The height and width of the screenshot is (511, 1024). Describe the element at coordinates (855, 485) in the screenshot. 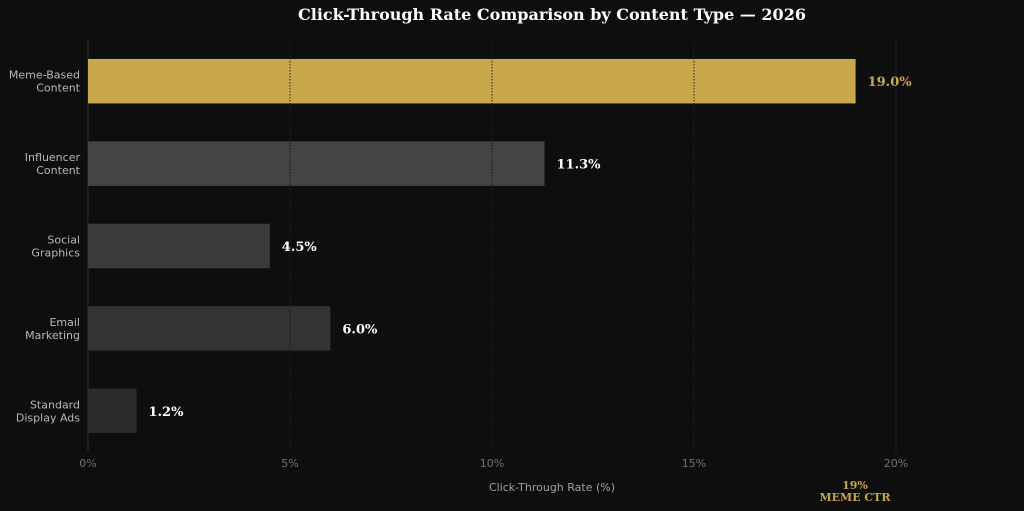

I see `callout-value: 19%` at that location.